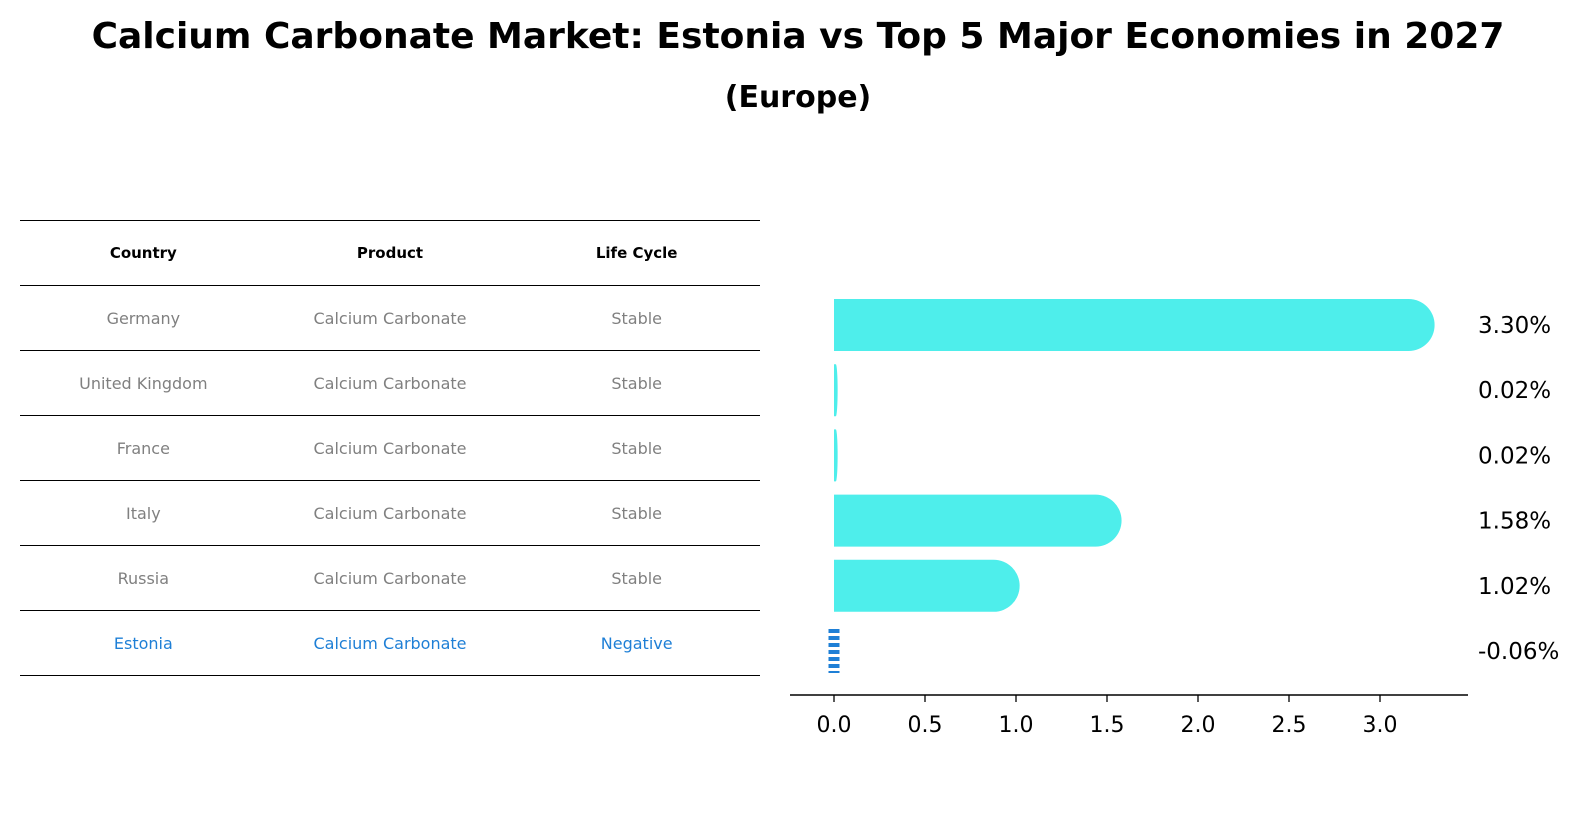 This screenshot has height=823, width=1596. Describe the element at coordinates (1514, 587) in the screenshot. I see `value-label: 1.02%` at that location.